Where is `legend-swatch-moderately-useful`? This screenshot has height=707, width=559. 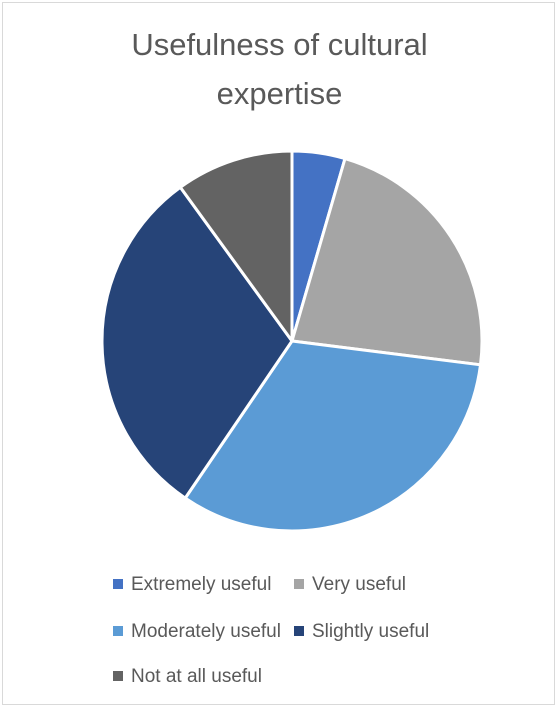
legend-swatch-moderately-useful is located at coordinates (118, 631).